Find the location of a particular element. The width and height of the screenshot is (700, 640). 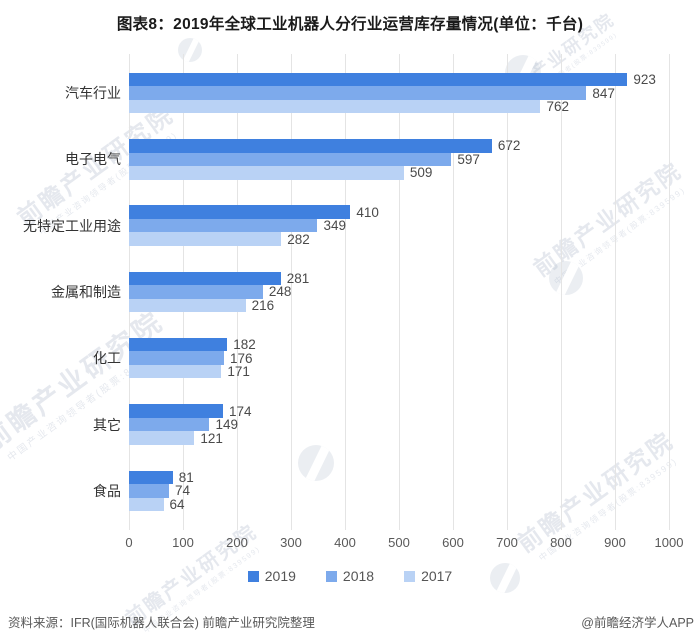

bar-value-label: 64 is located at coordinates (177, 504).